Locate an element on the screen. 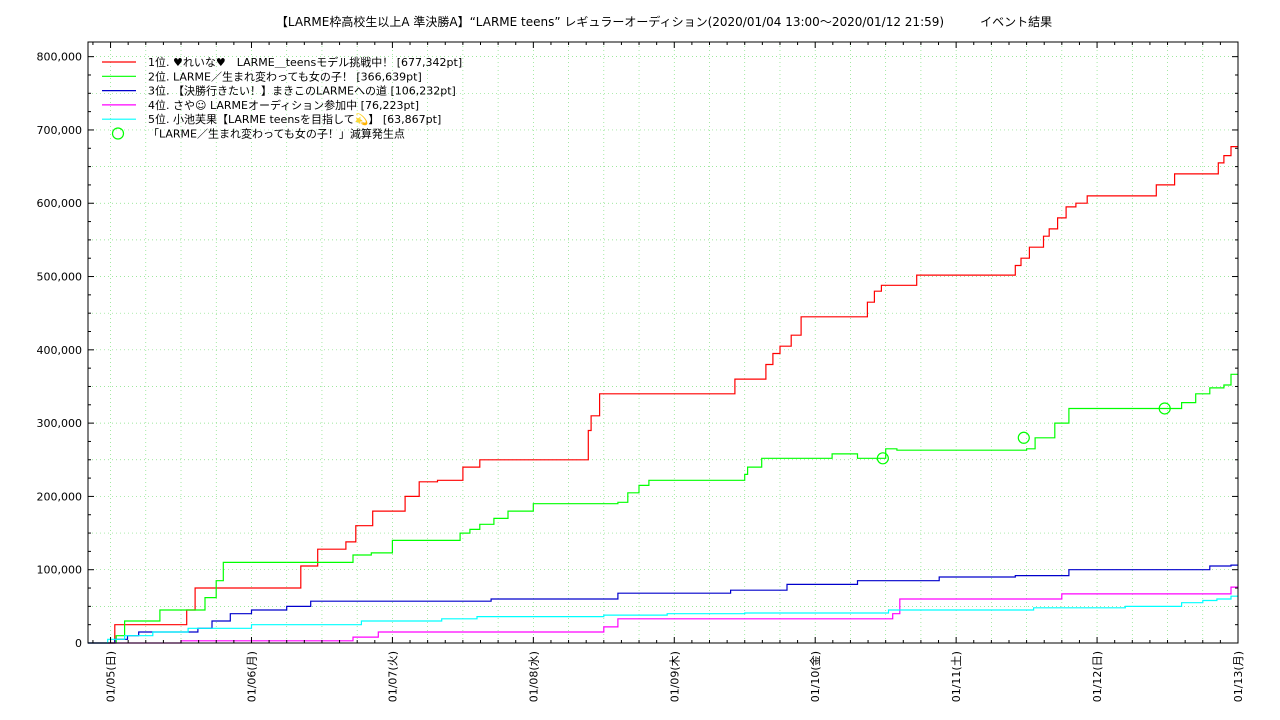  legend-label-markers: 「LARME／生まれ変わっても女の子！」減算発生点 is located at coordinates (276, 134).